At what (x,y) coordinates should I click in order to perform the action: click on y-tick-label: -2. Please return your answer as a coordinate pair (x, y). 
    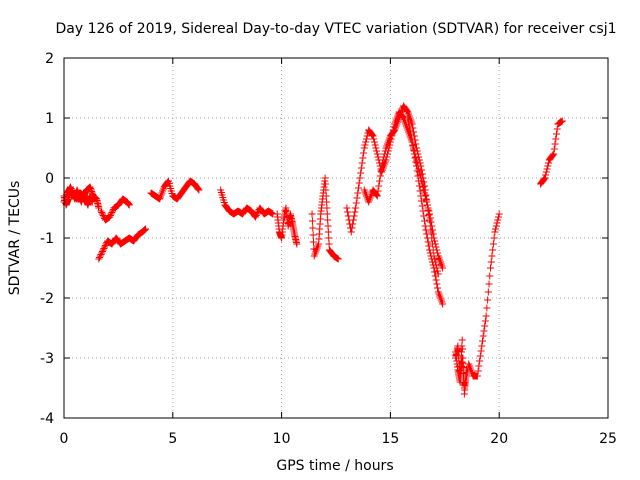
    Looking at the image, I should click on (47, 299).